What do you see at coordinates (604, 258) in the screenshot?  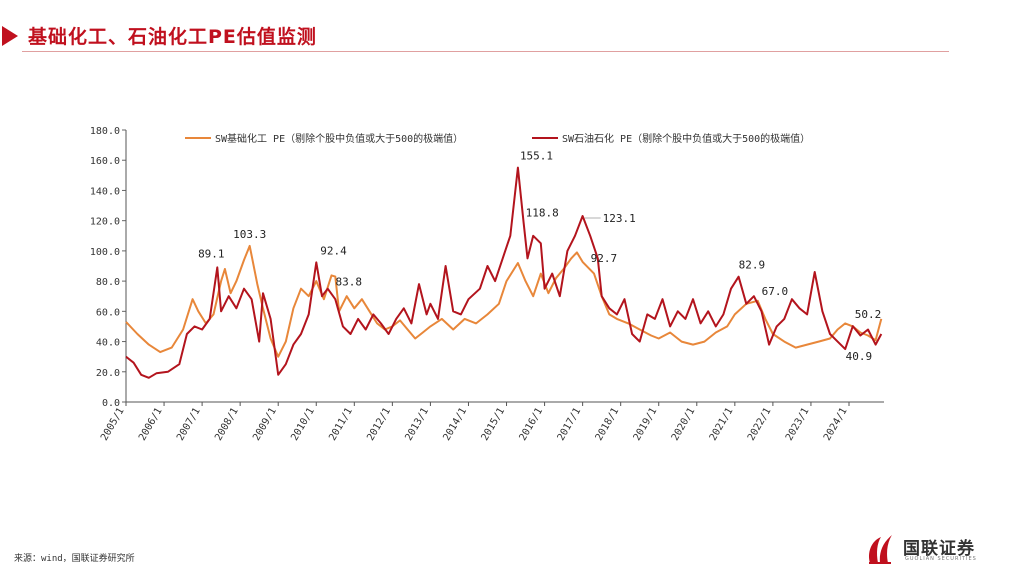 I see `data-label: 92.7` at bounding box center [604, 258].